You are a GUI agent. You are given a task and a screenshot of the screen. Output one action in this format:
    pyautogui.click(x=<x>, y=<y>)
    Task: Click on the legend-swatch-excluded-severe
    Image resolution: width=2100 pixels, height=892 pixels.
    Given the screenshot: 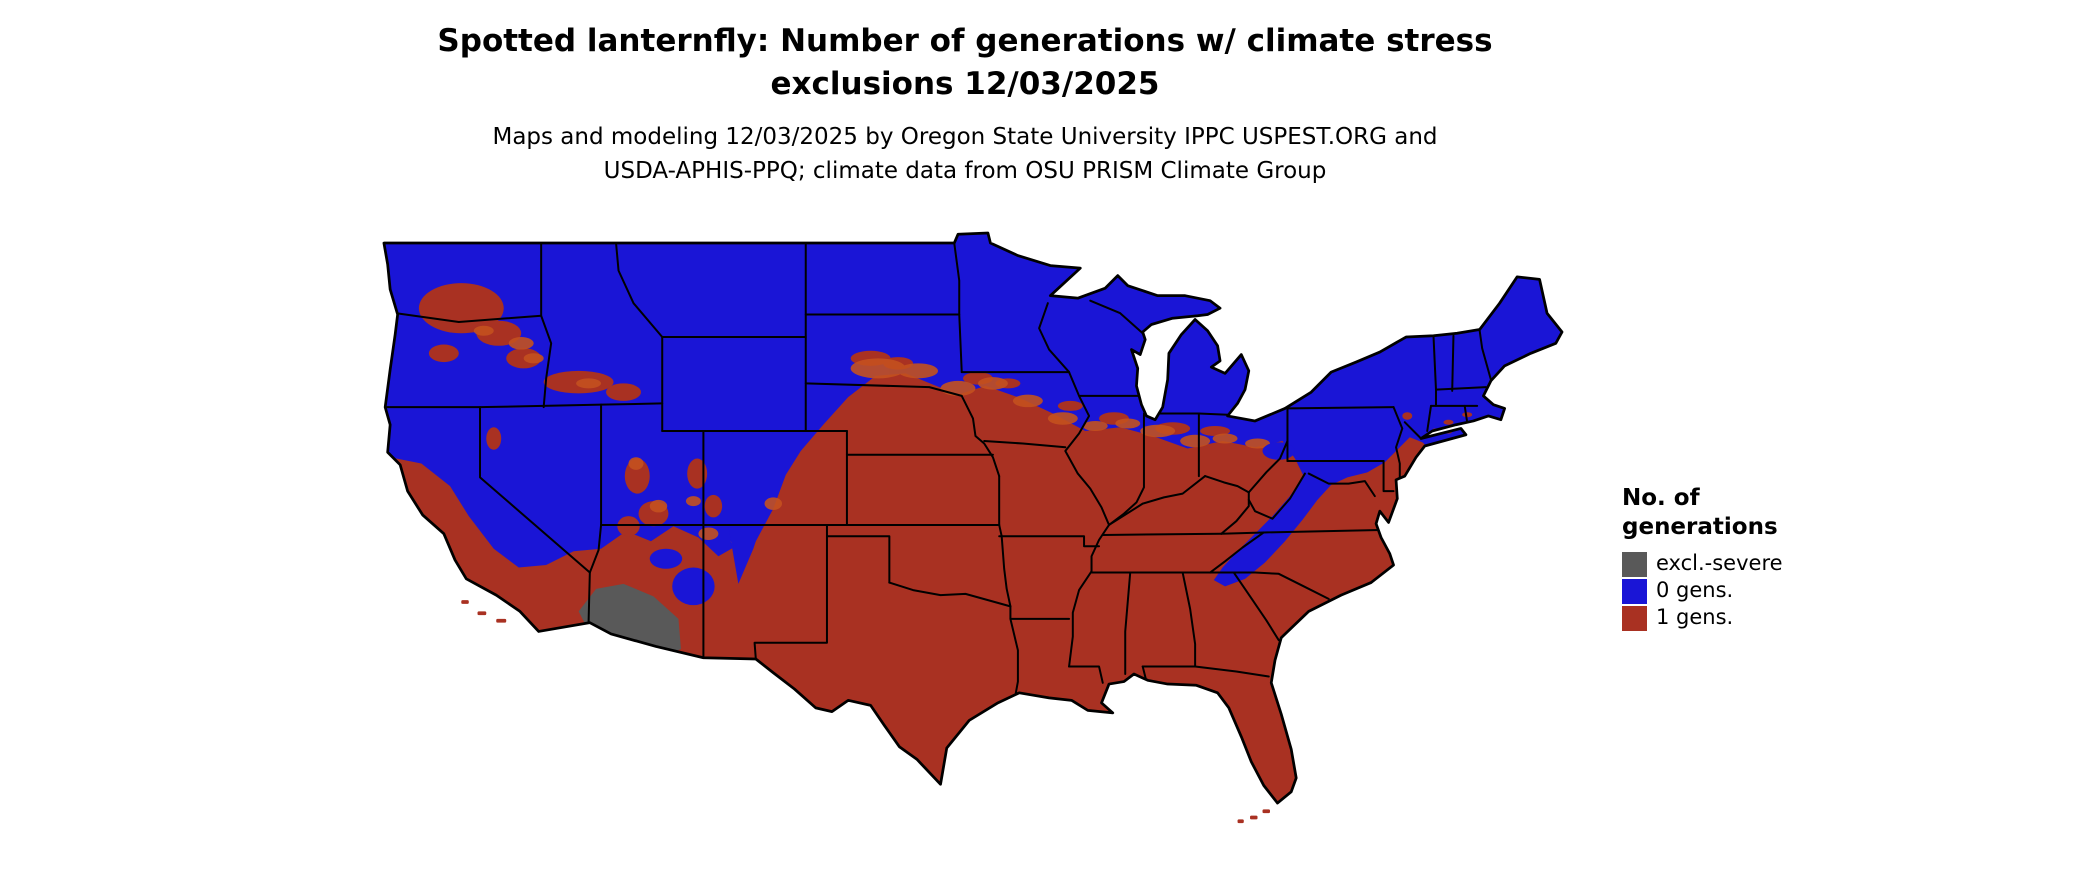 What is the action you would take?
    pyautogui.click(x=1634, y=564)
    